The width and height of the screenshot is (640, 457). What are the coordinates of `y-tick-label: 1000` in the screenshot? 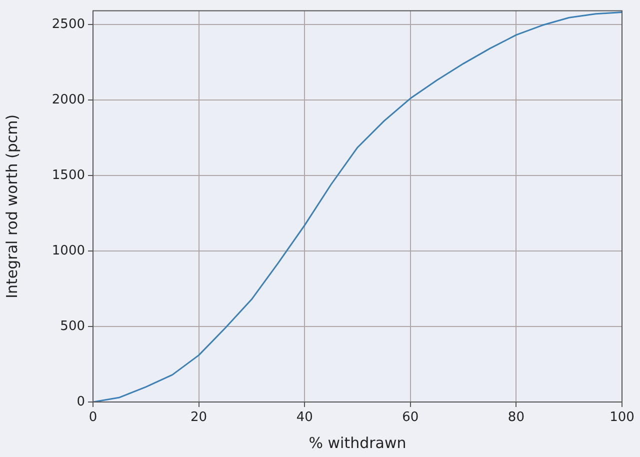 It's located at (68, 250).